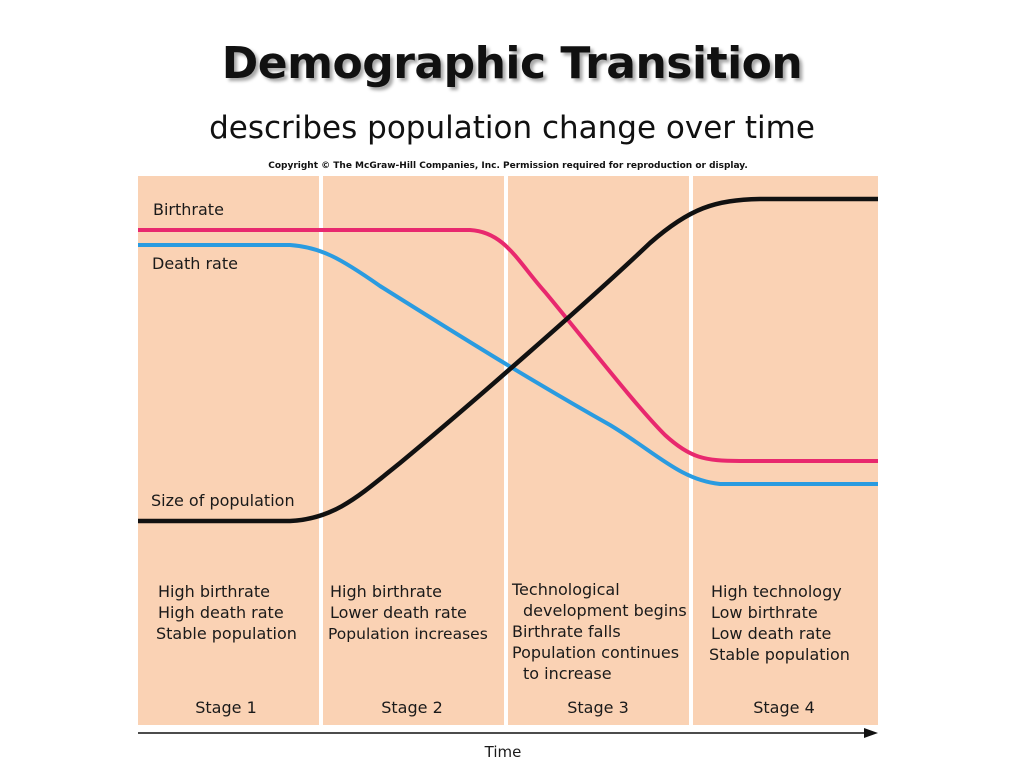 This screenshot has width=1024, height=768. Describe the element at coordinates (195, 263) in the screenshot. I see `death-rate-label: Death rate` at that location.